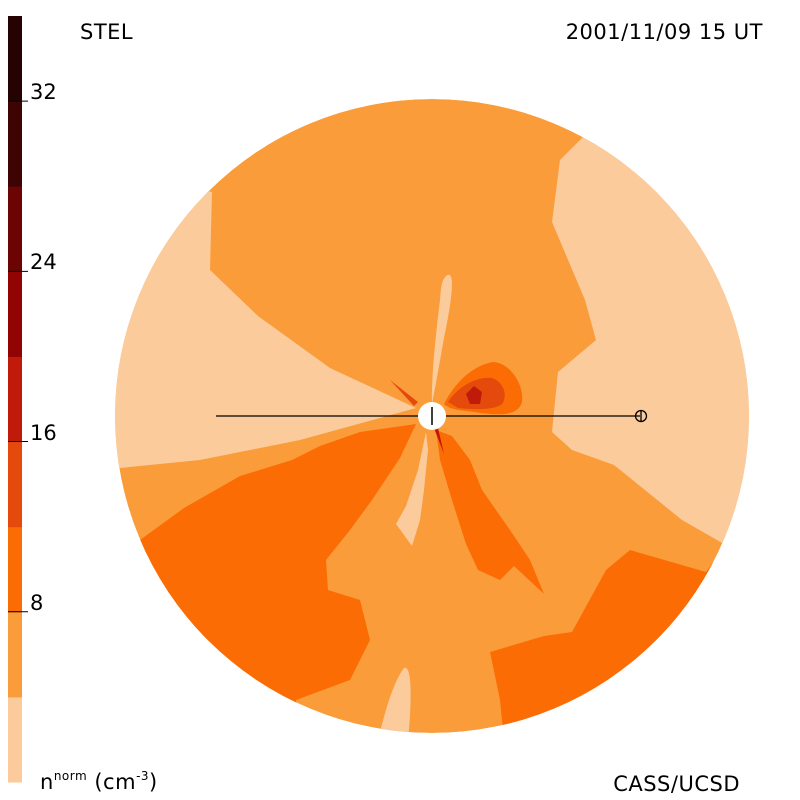 This screenshot has width=800, height=800. What do you see at coordinates (47, 782) in the screenshot?
I see `quantity-symbol: n` at bounding box center [47, 782].